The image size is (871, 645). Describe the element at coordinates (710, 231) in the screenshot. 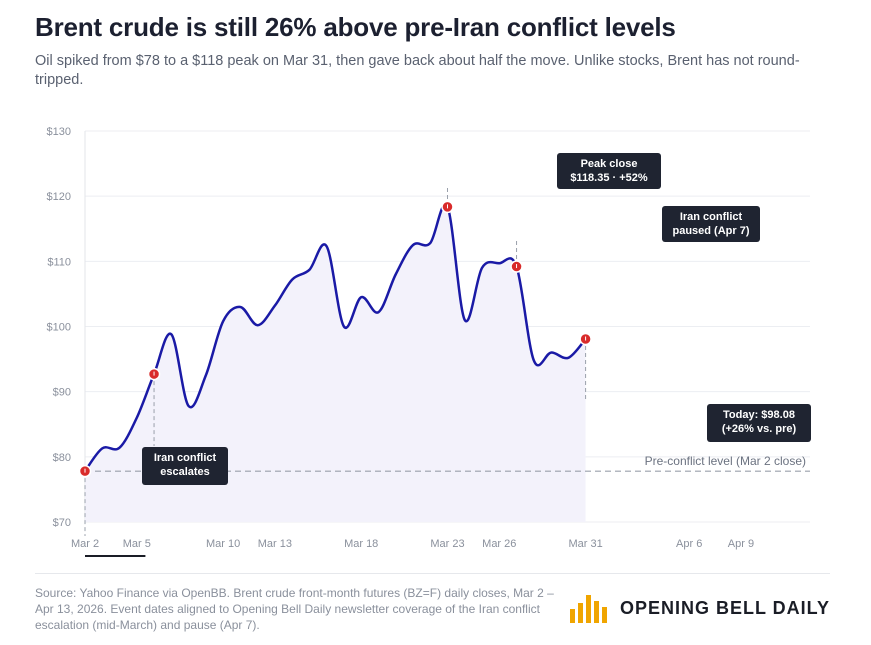

I see `annotation-text: paused (Apr 7)` at that location.